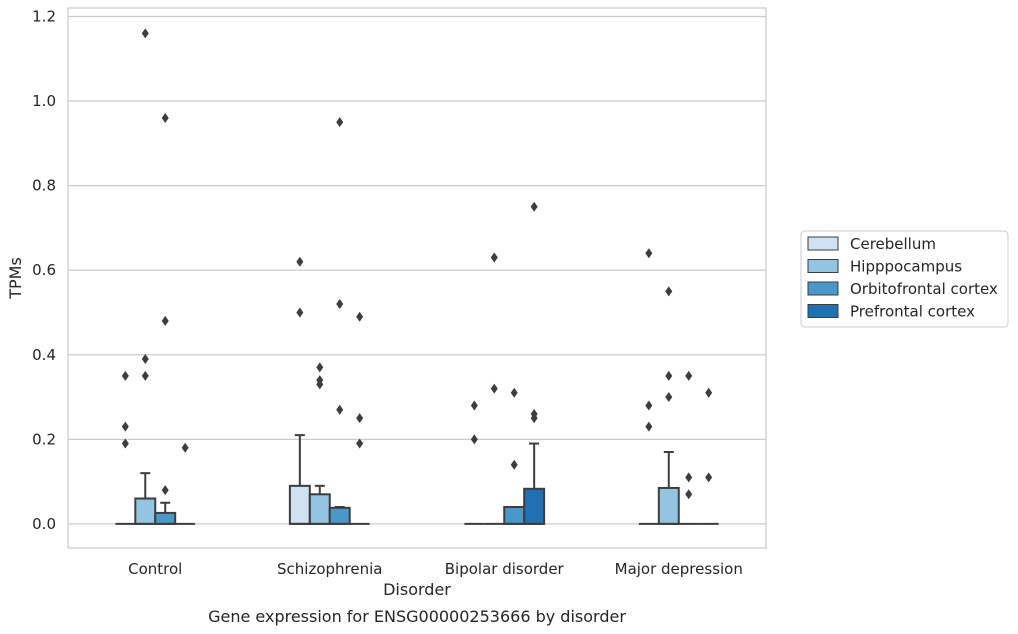  I want to click on x-tick-label: Bipolar disorder, so click(505, 569).